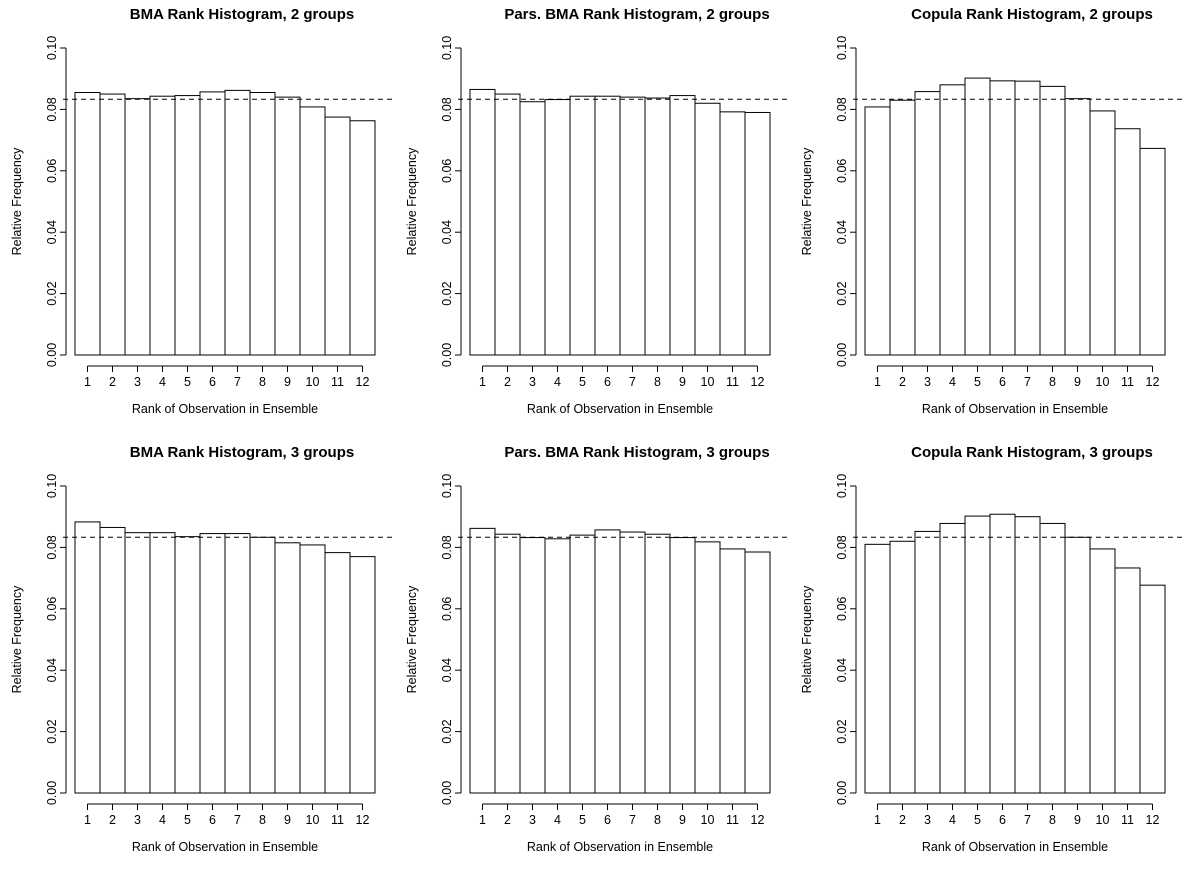 This screenshot has height=875, width=1184. Describe the element at coordinates (87, 382) in the screenshot. I see `x-tick-label: 1` at that location.